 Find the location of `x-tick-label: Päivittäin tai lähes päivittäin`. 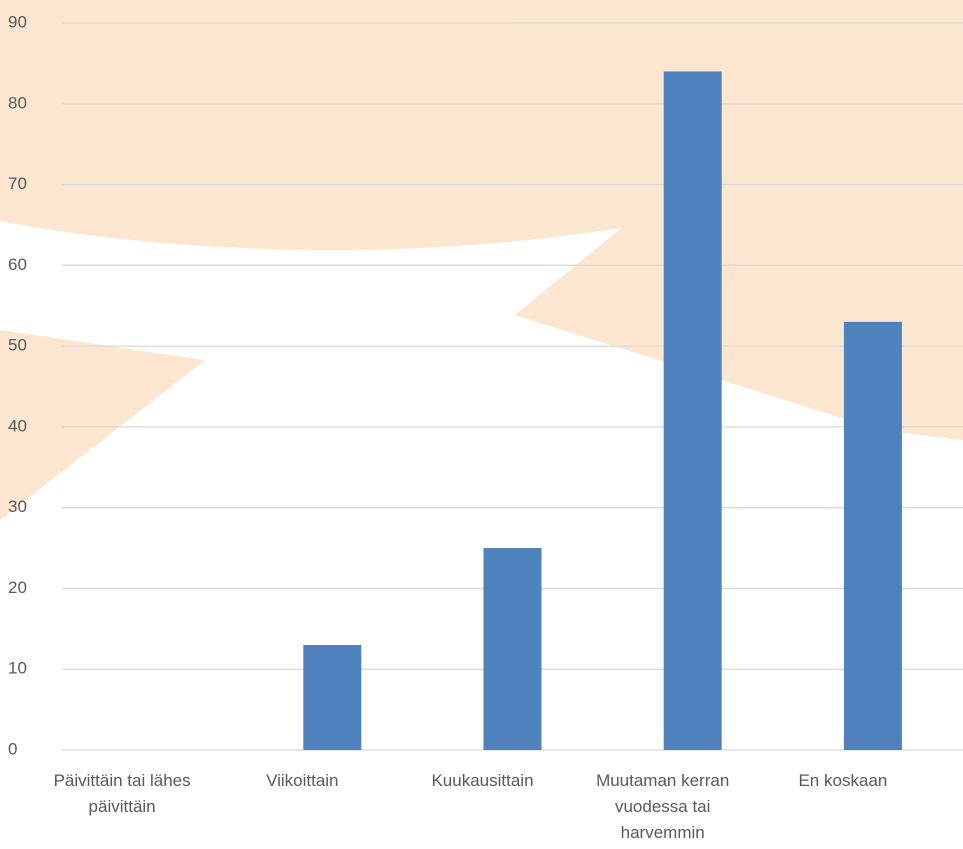

x-tick-label: Päivittäin tai lähes päivittäin is located at coordinates (122, 793).